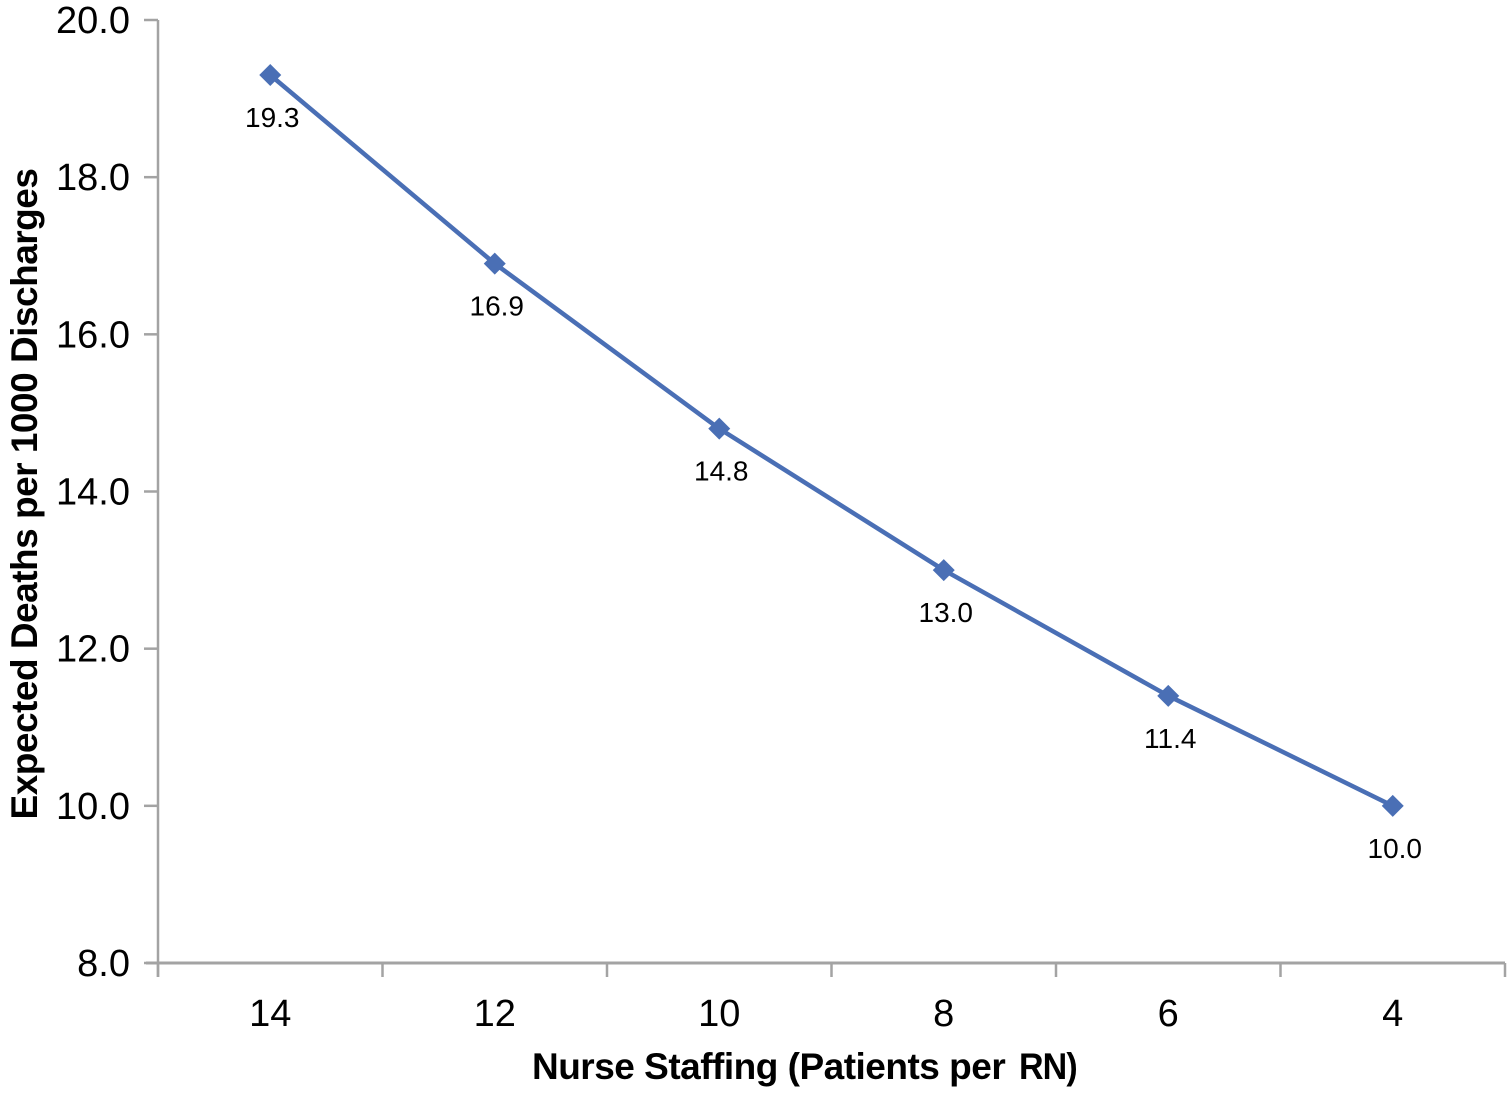 This screenshot has height=1103, width=1508. I want to click on y-tick-label: 10.0, so click(93, 807).